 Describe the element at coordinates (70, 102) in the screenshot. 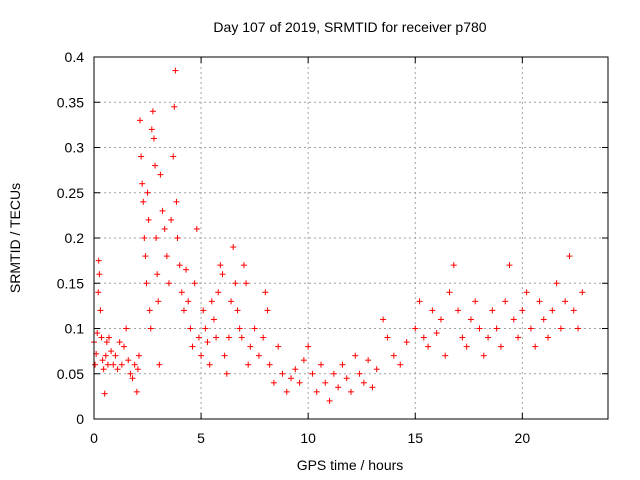

I see `y-tick-label: 0.35` at that location.